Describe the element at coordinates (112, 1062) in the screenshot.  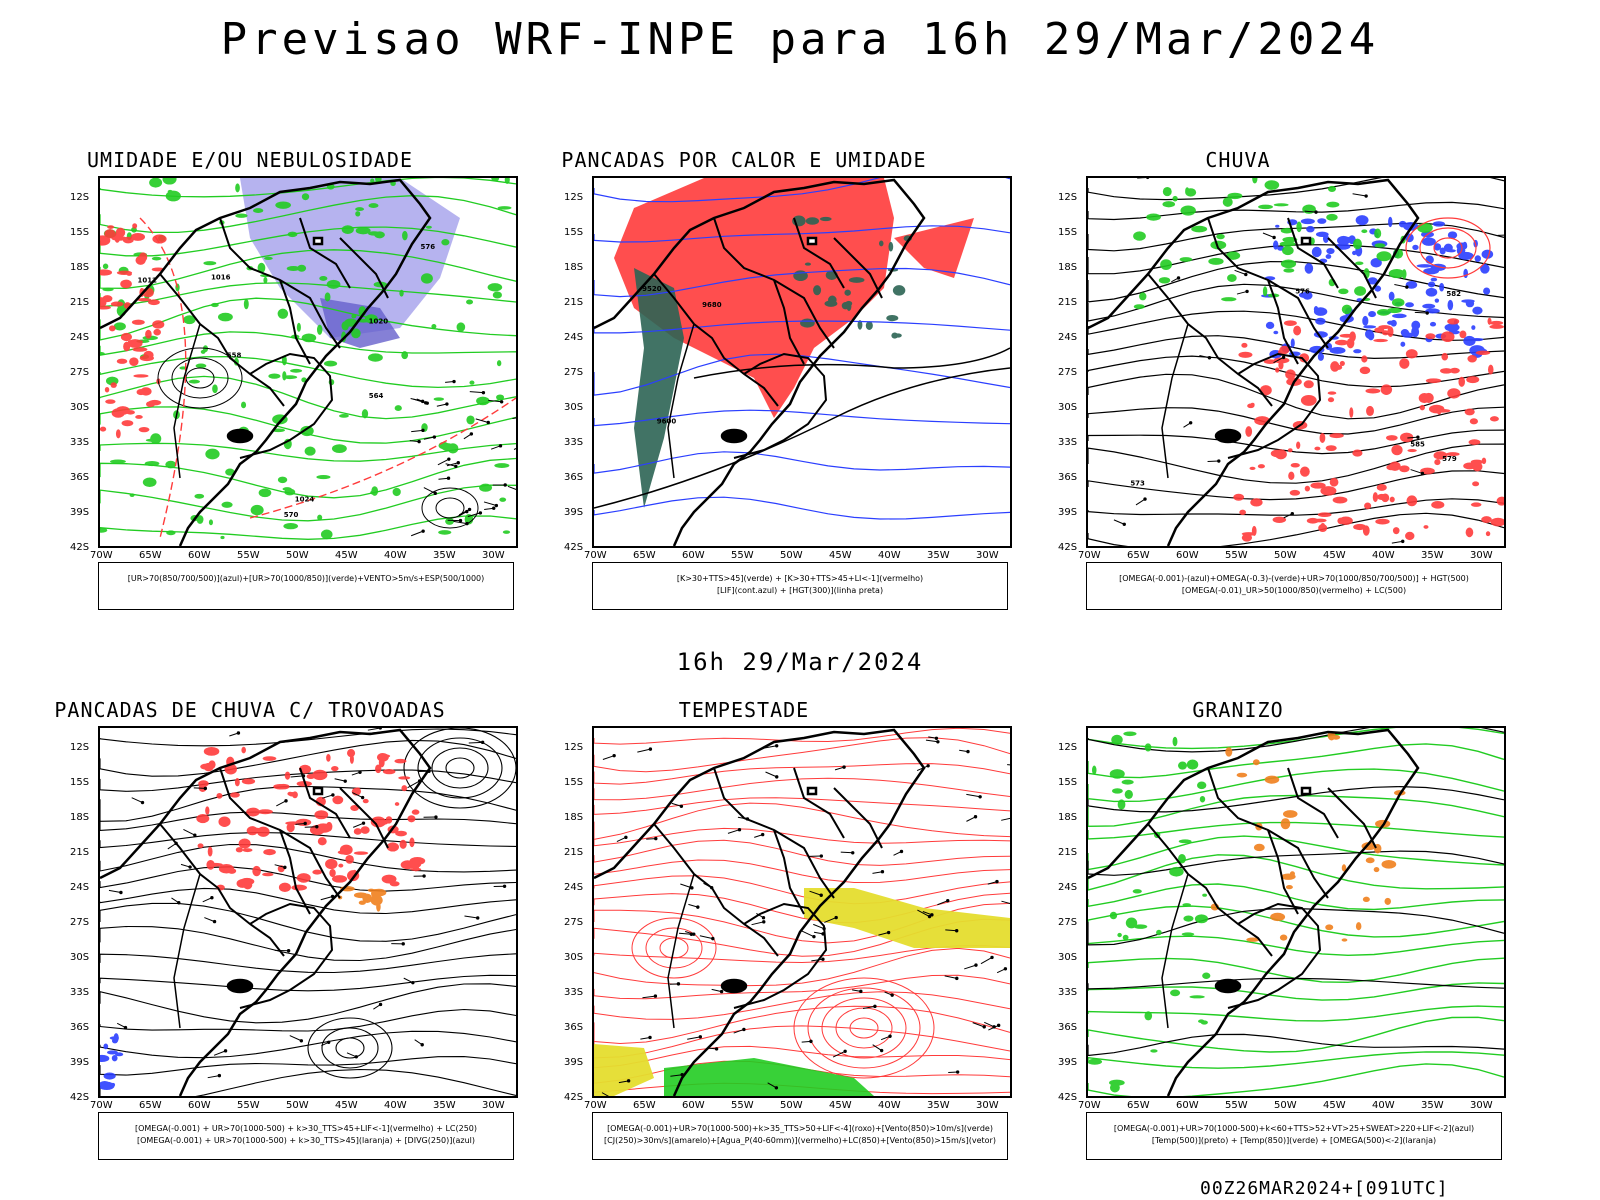
I see `divergence-blue` at that location.